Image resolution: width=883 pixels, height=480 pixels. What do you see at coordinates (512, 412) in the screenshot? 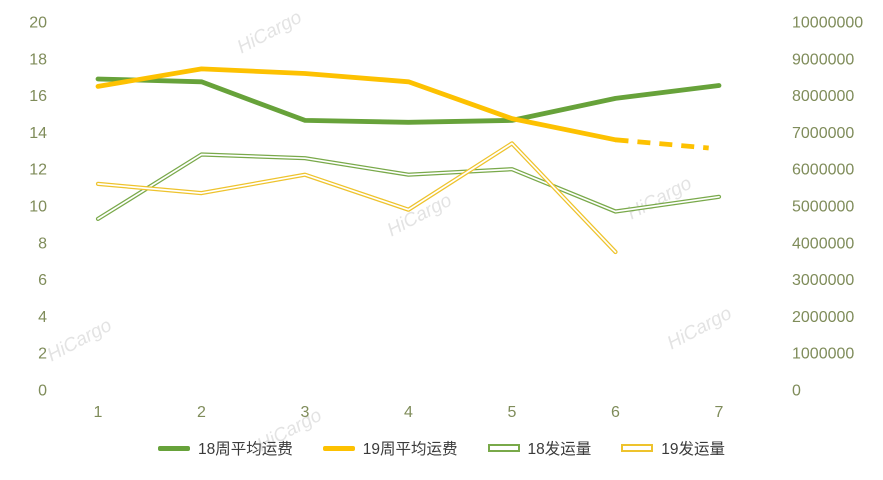
I see `svg-text: 5` at bounding box center [512, 412].